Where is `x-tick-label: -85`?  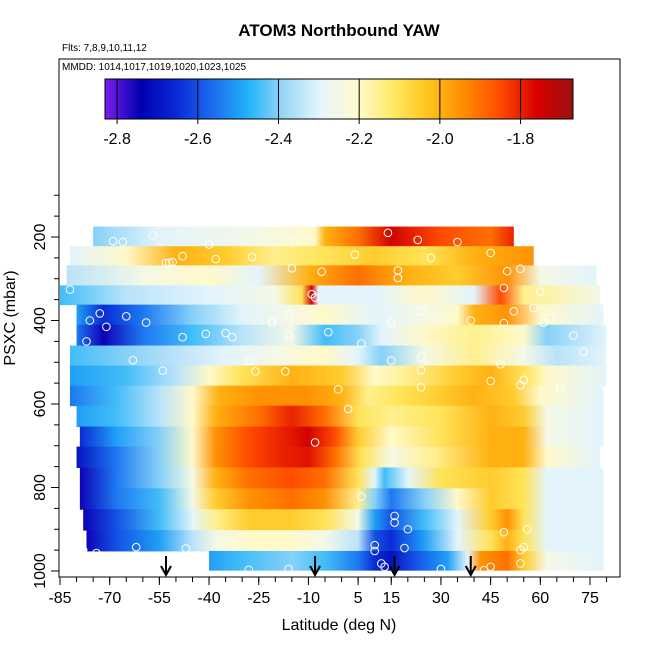
x-tick-label: -85 is located at coordinates (59, 598).